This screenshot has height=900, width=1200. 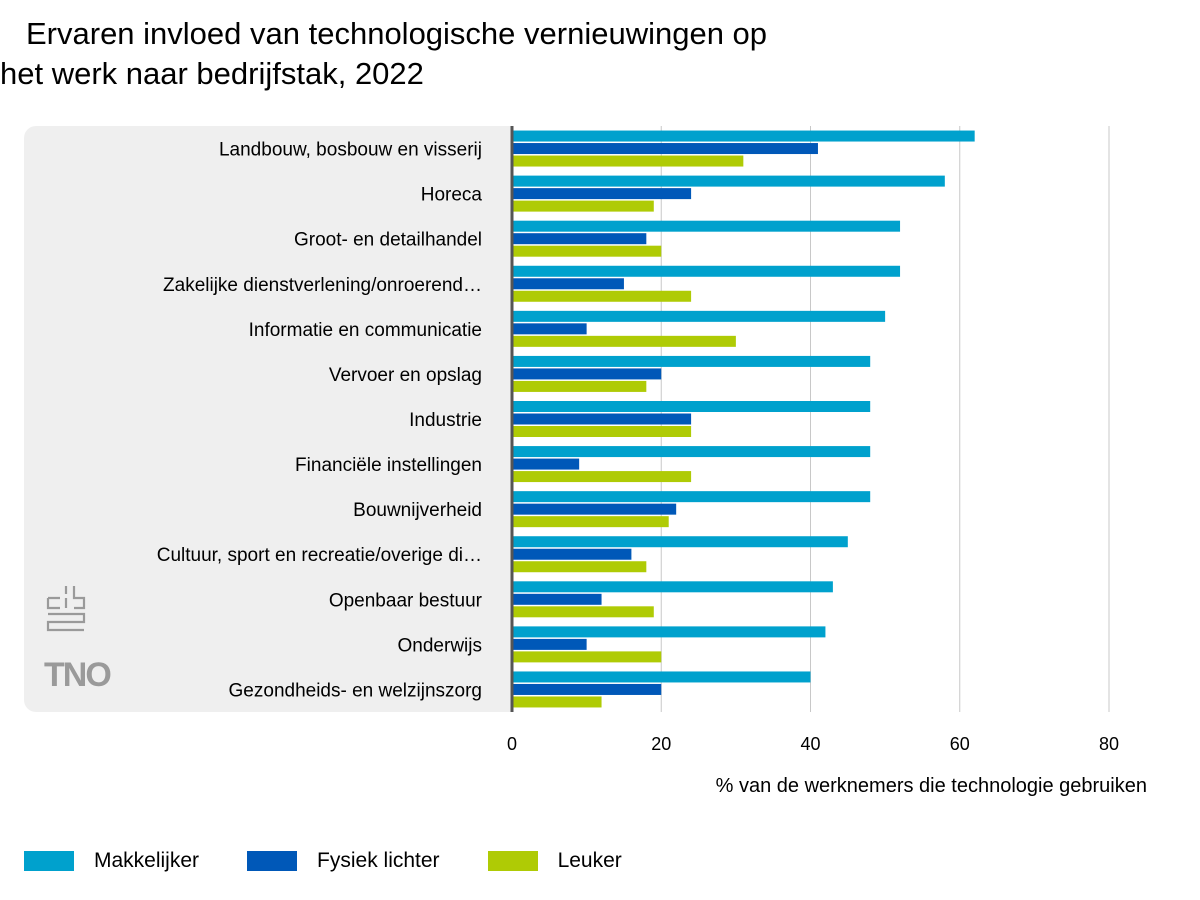 What do you see at coordinates (66, 613) in the screenshot?
I see `cbs-logo` at bounding box center [66, 613].